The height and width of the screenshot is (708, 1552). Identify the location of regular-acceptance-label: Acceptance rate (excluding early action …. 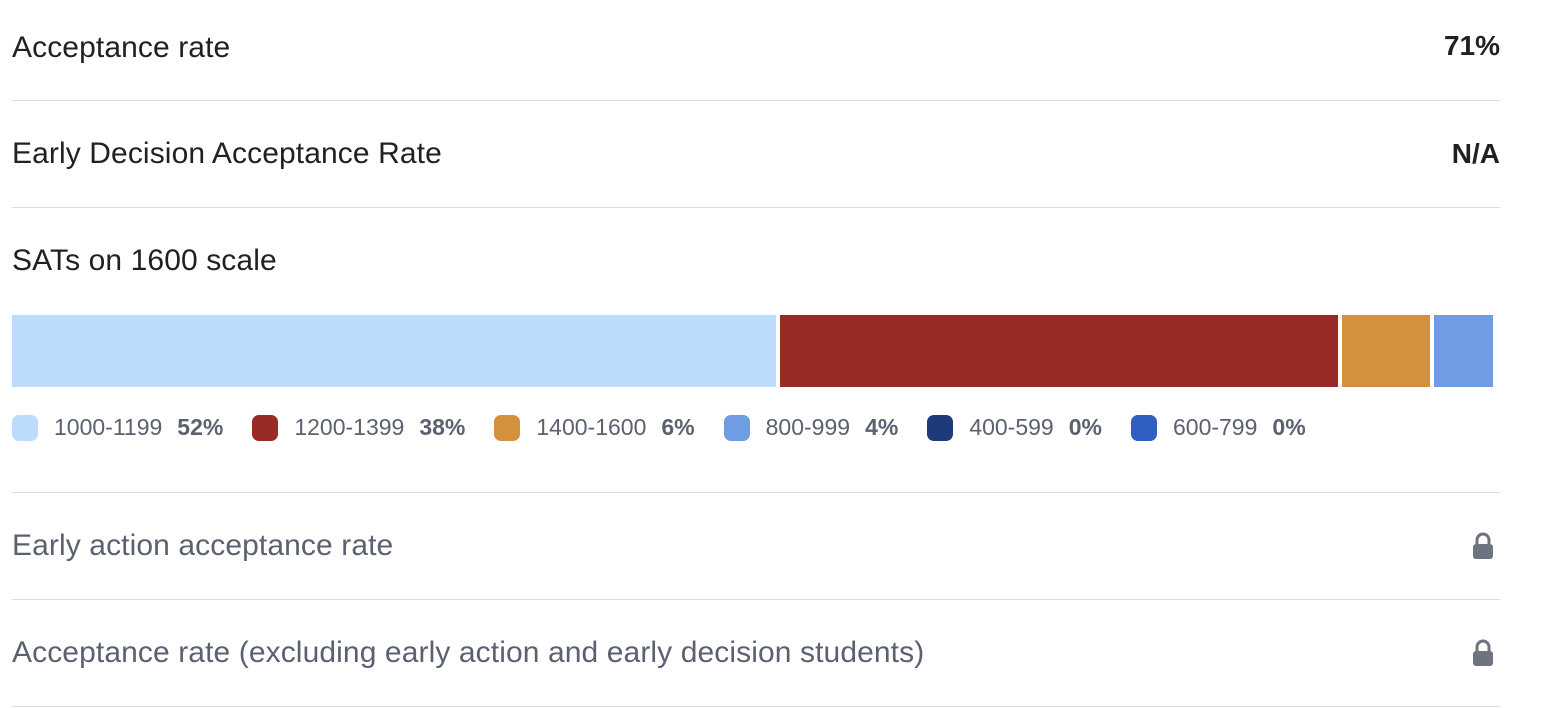
(468, 652).